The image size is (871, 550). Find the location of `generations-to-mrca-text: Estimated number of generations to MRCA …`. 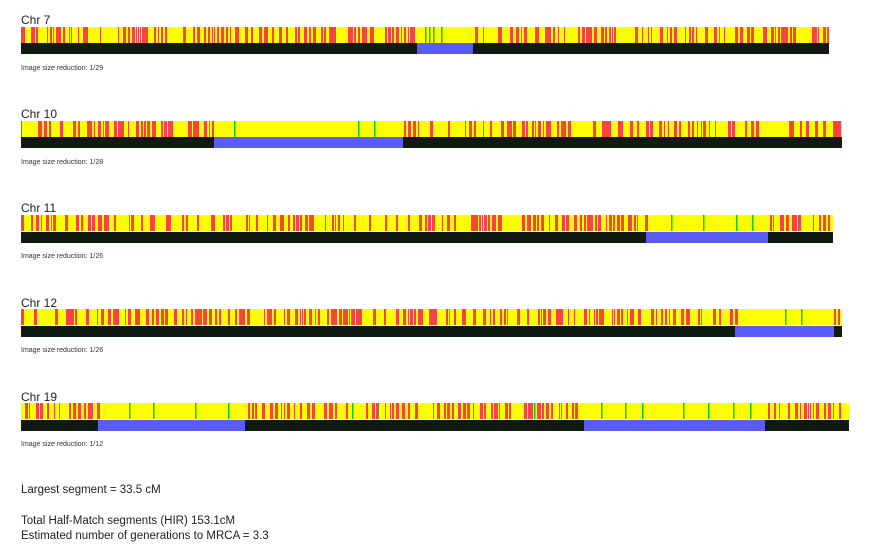

generations-to-mrca-text: Estimated number of generations to MRCA … is located at coordinates (145, 536).